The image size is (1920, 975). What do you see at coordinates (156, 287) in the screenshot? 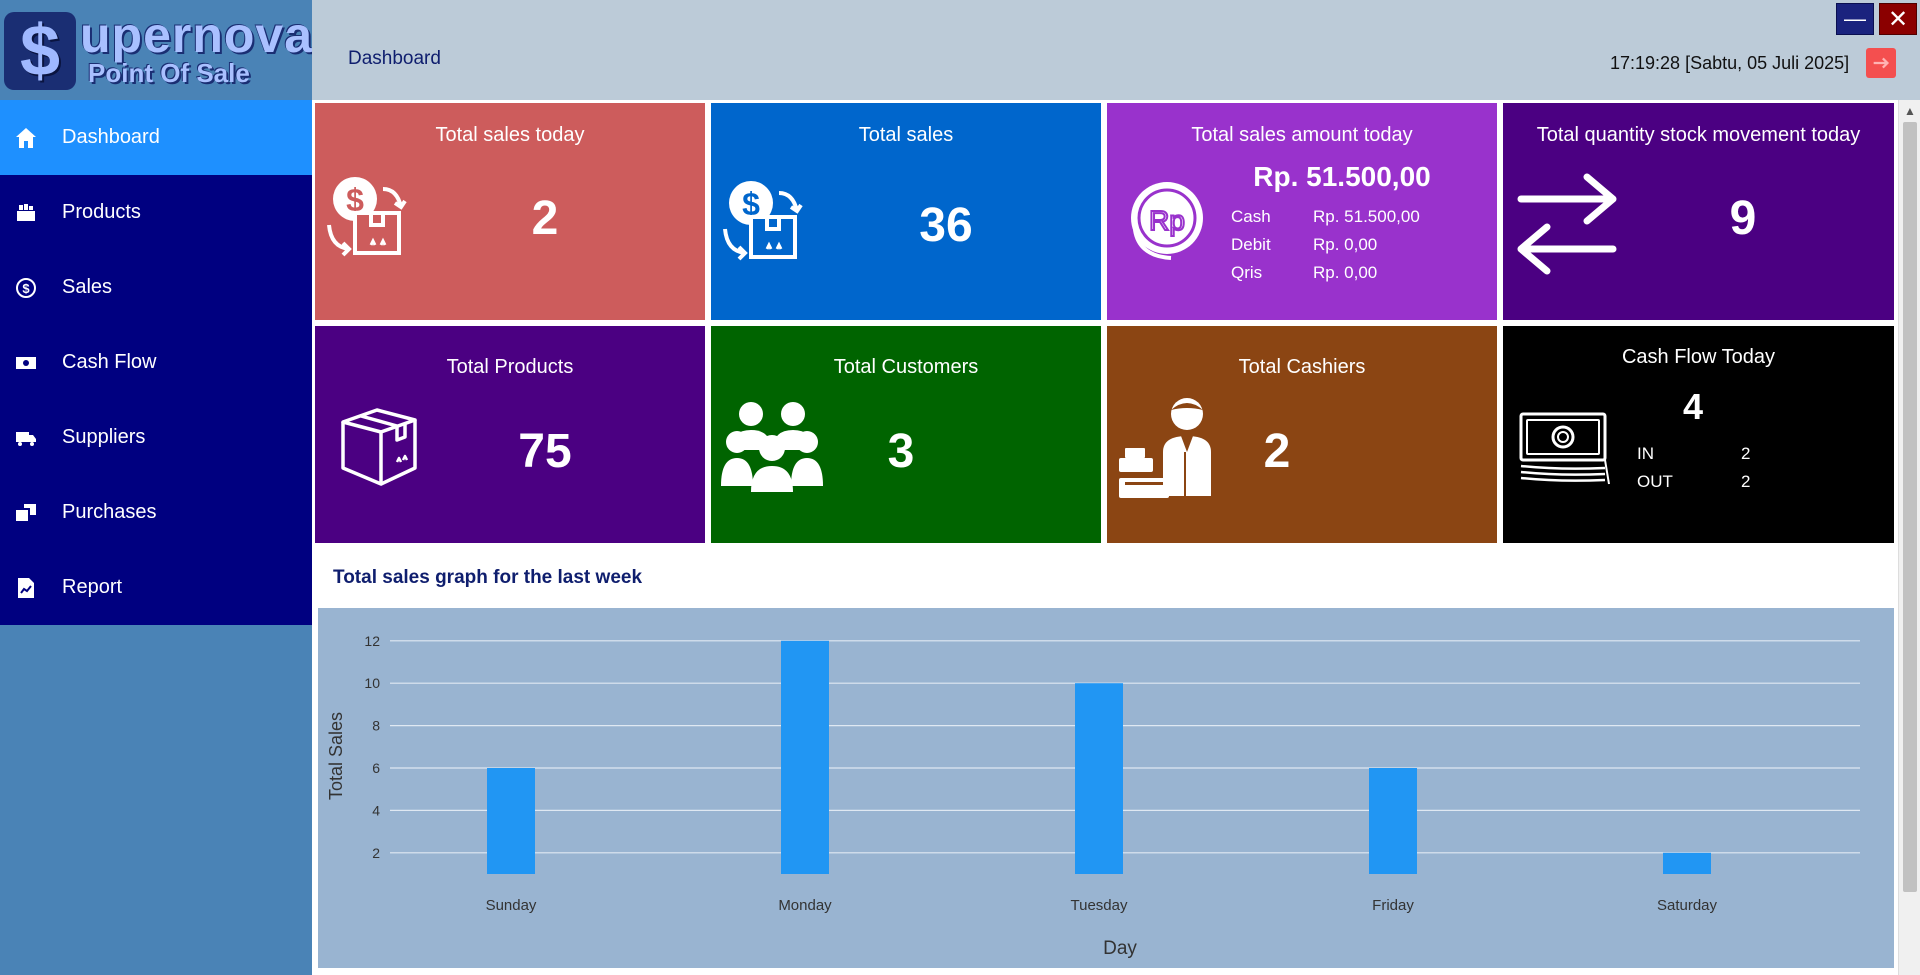
I see `sidebar-item-sales: $ Sales` at bounding box center [156, 287].